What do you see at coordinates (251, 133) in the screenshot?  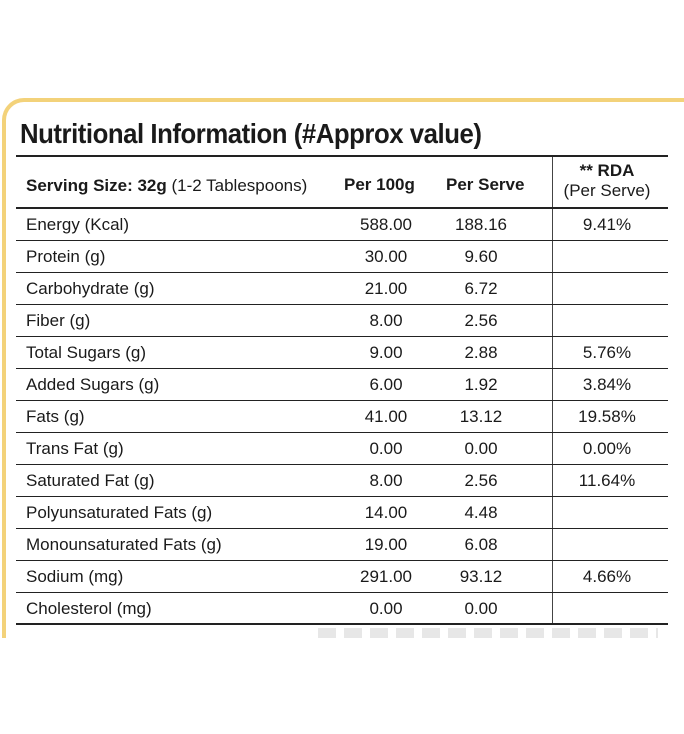 I see `label-title: Nutritional Information (#Approx value)` at bounding box center [251, 133].